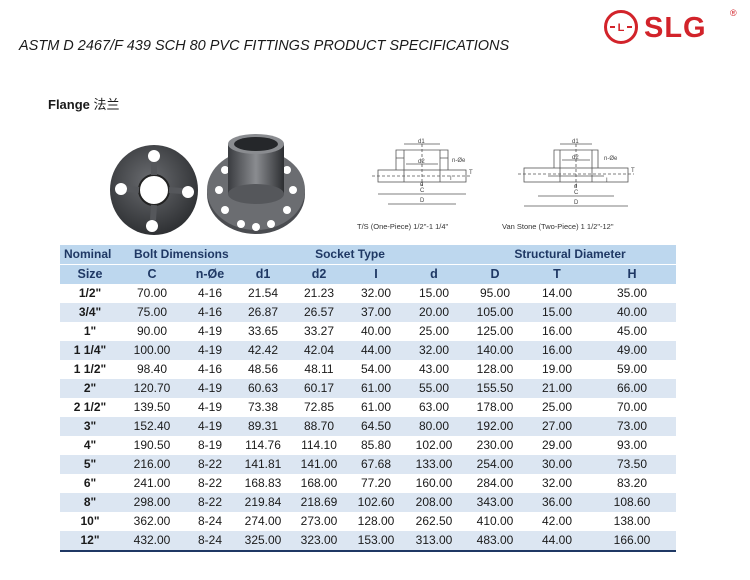 This screenshot has height=580, width=750. What do you see at coordinates (376, 274) in the screenshot?
I see `column-header: I` at bounding box center [376, 274].